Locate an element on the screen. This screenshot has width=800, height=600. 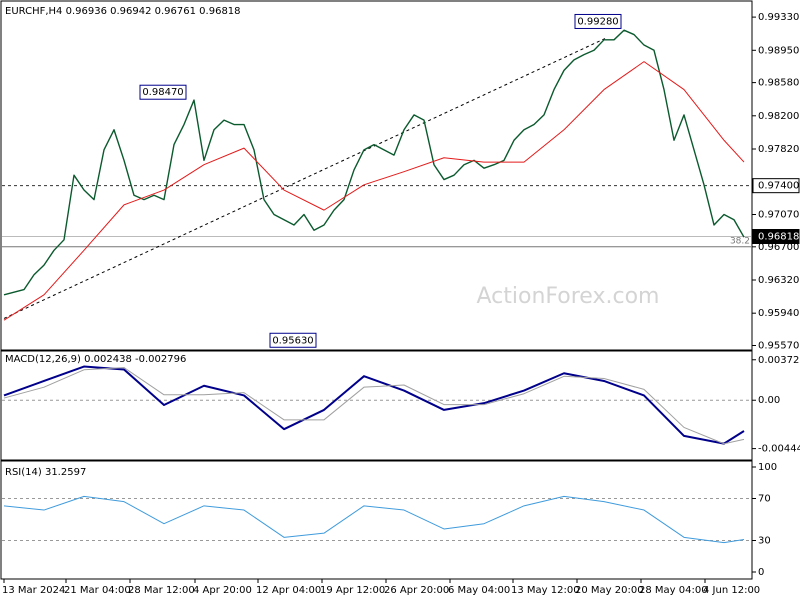
price-tag-label: 0.97400 is located at coordinates (778, 186).